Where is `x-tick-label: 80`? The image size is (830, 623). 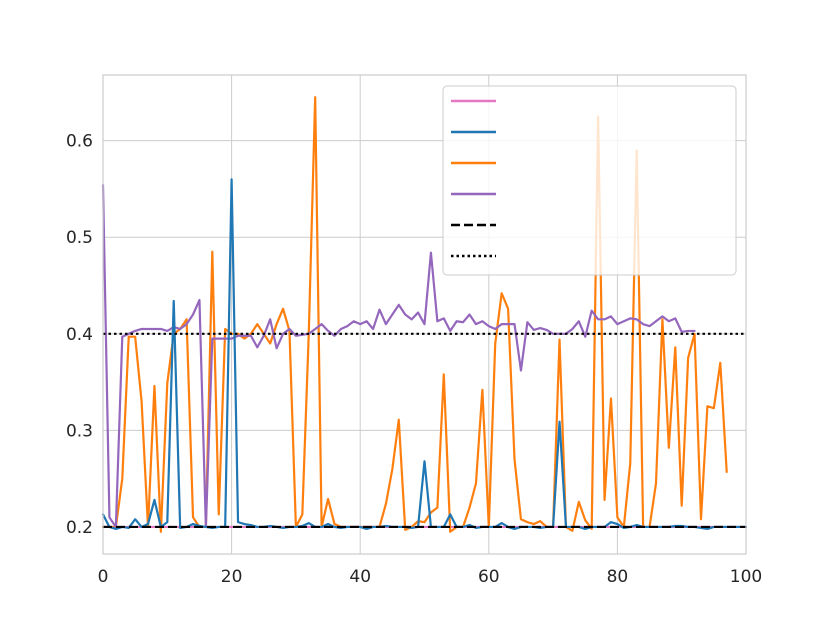 x-tick-label: 80 is located at coordinates (618, 577).